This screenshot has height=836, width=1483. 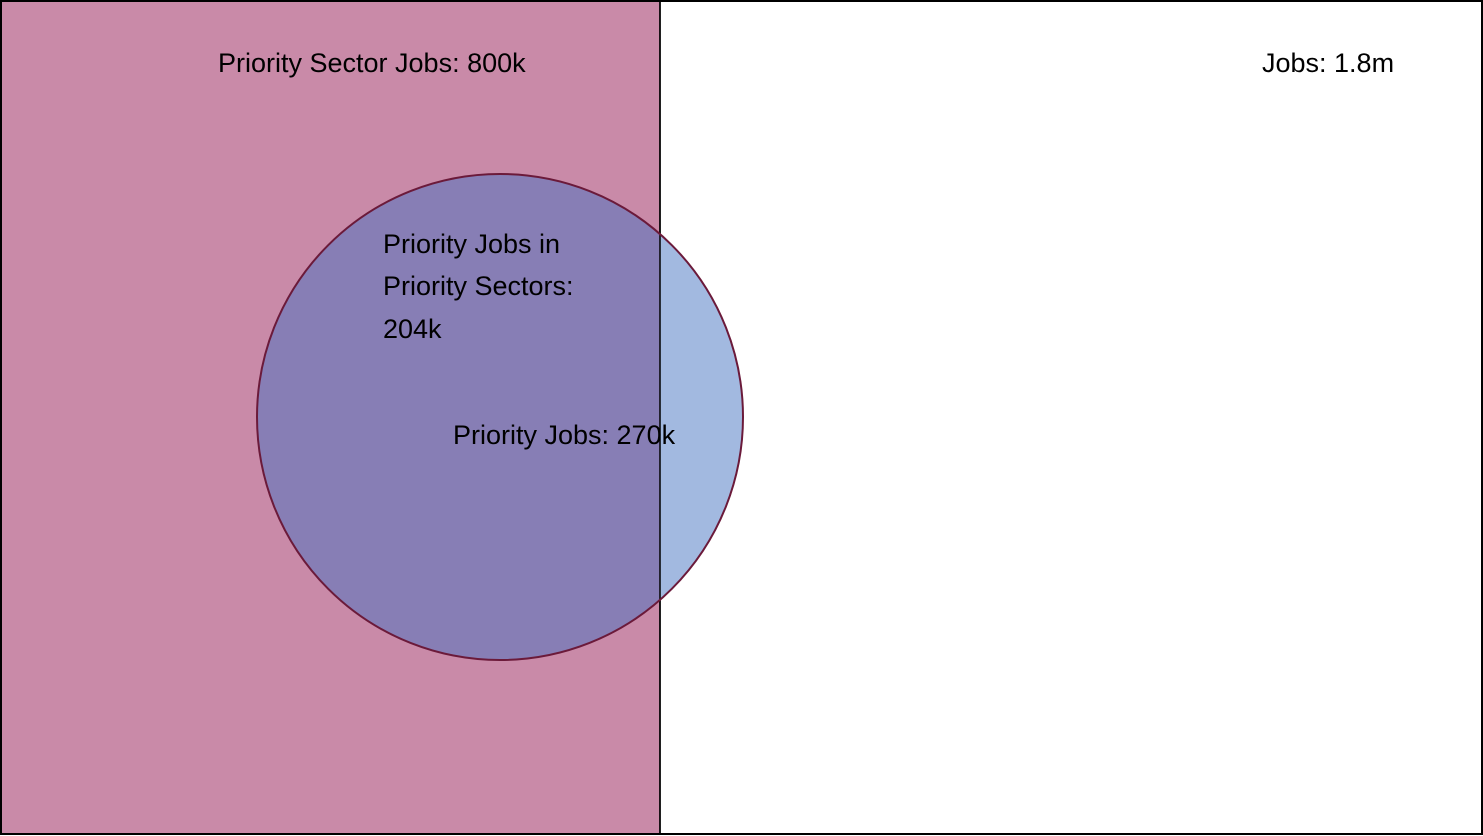 What do you see at coordinates (412, 329) in the screenshot?
I see `overlap-label-line3: 204k` at bounding box center [412, 329].